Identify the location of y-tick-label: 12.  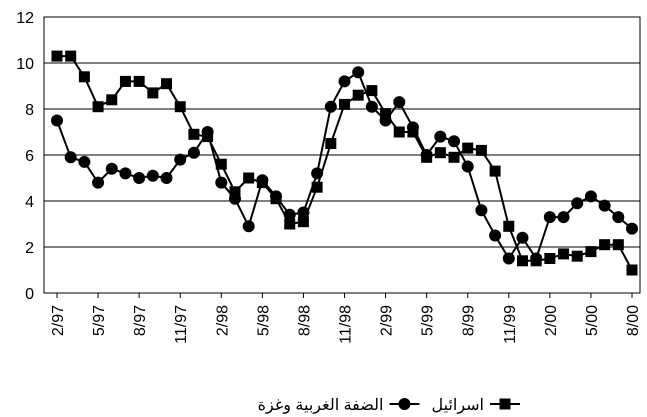
(25, 18).